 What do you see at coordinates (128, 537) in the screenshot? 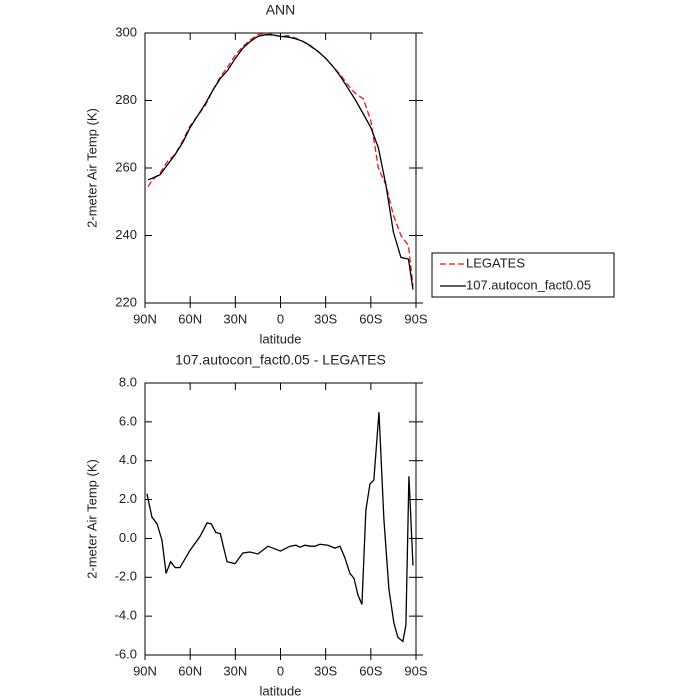
I see `y-tick-label: 0.0` at bounding box center [128, 537].